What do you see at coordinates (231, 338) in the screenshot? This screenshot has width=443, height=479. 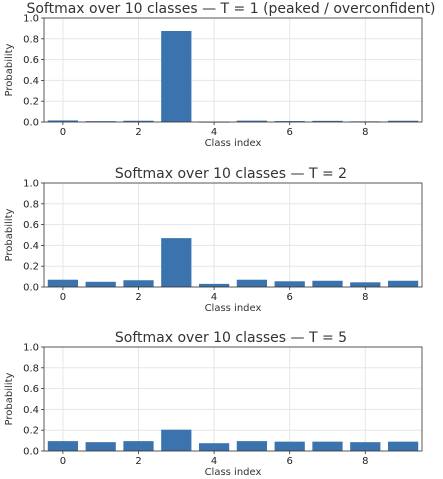 I see `chart-title: Softmax over 10 classes — T = 5` at bounding box center [231, 338].